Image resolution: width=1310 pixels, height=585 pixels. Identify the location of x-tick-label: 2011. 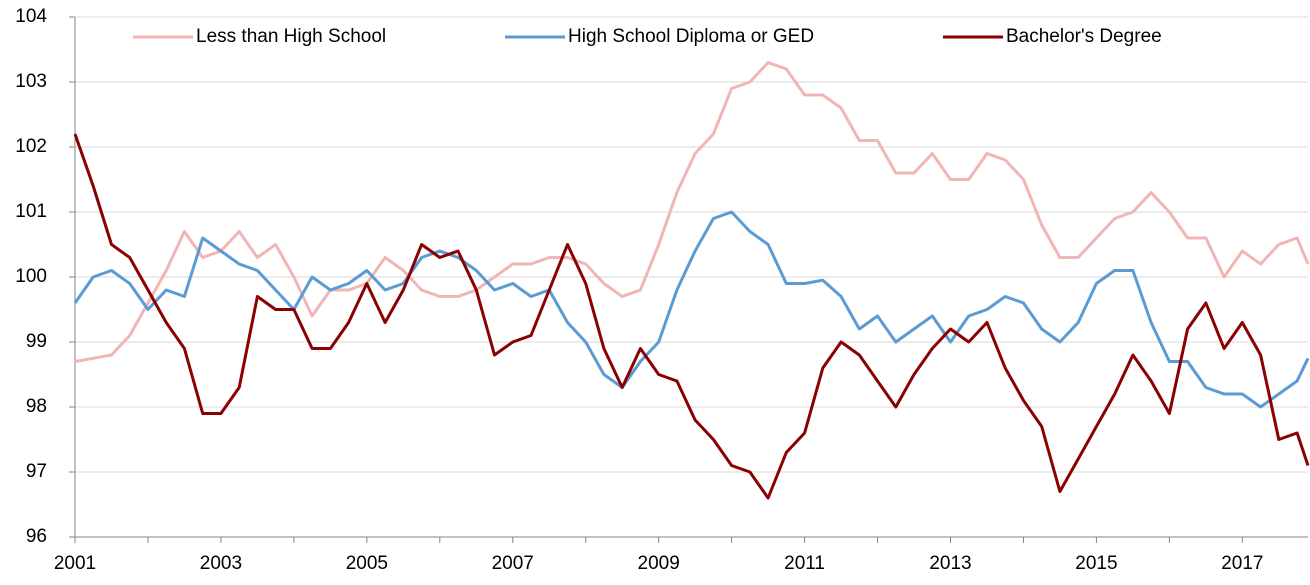
(804, 563).